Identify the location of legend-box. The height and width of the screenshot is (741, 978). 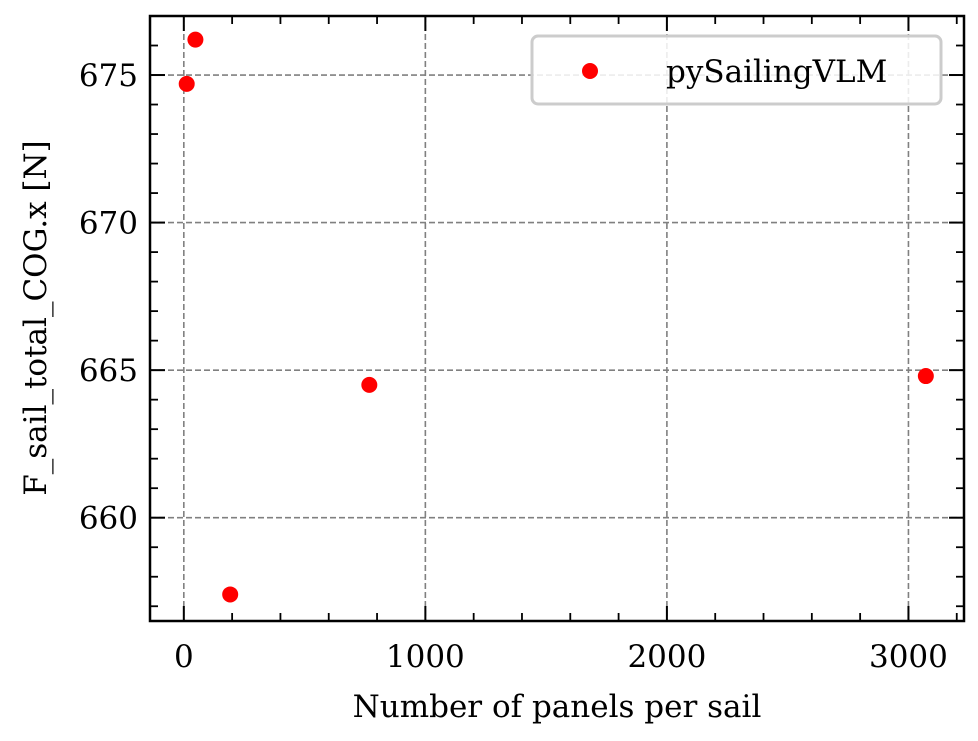
(736, 70).